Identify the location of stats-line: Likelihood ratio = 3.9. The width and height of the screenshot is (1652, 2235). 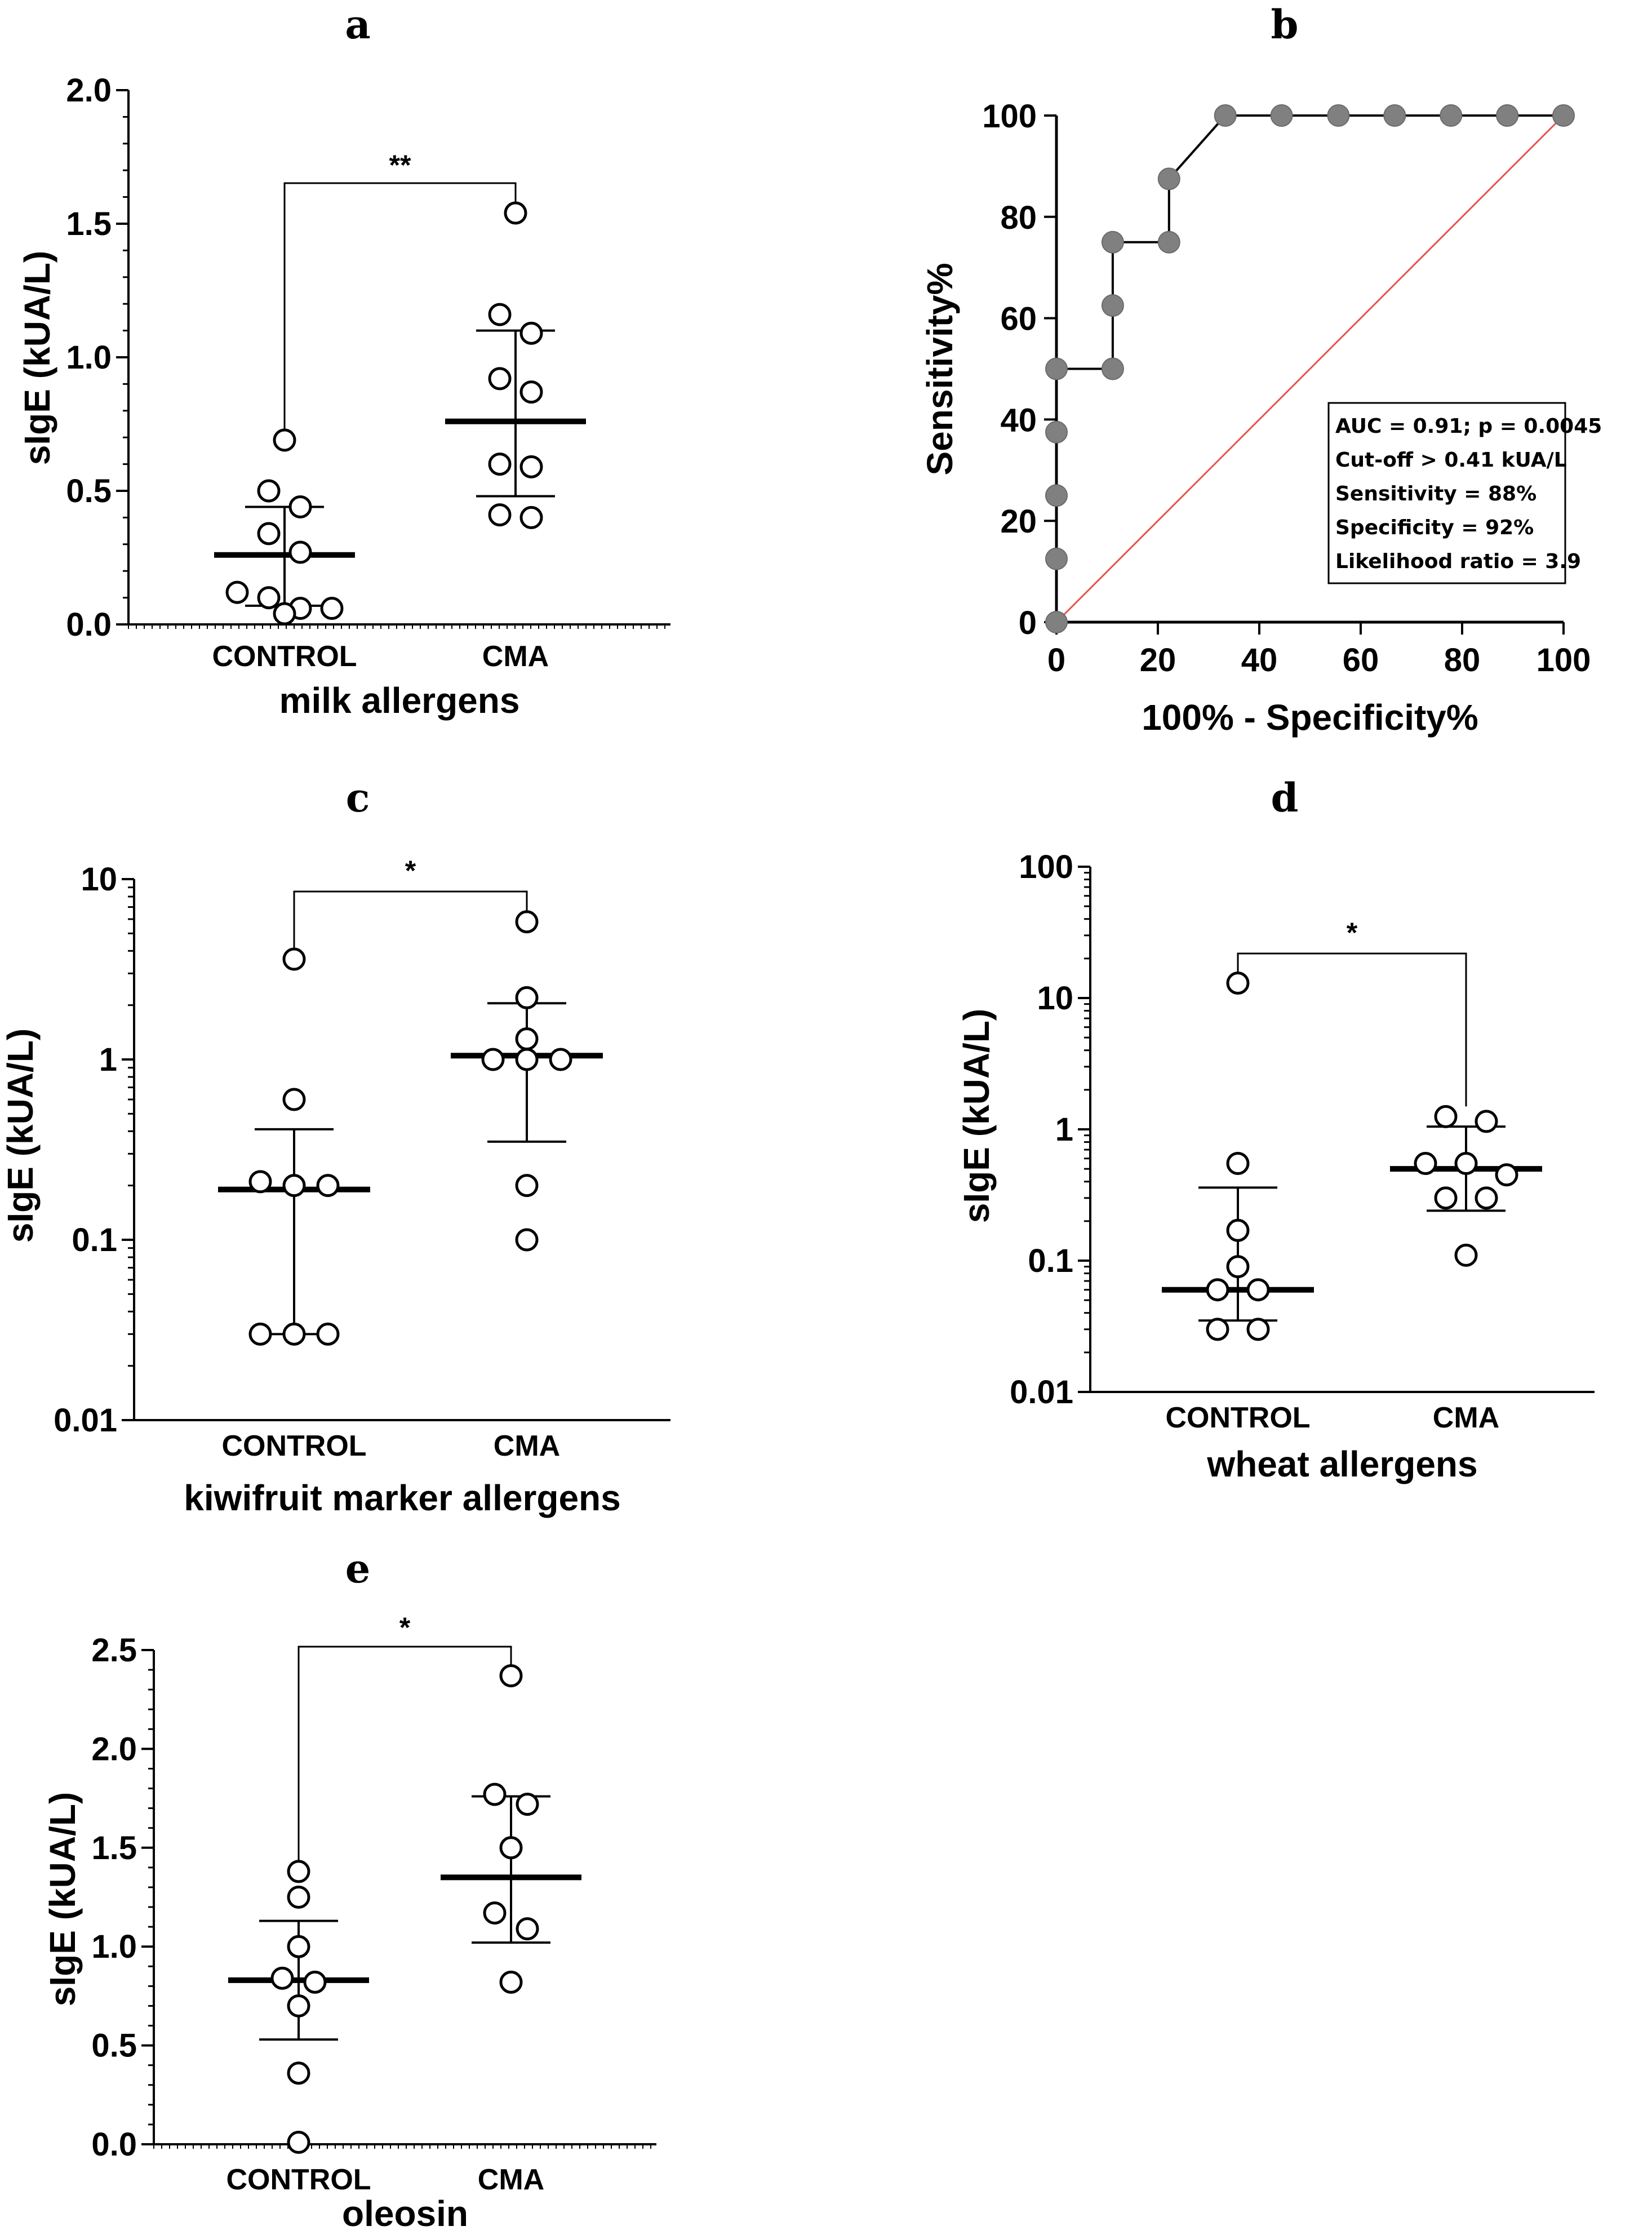
(1458, 561).